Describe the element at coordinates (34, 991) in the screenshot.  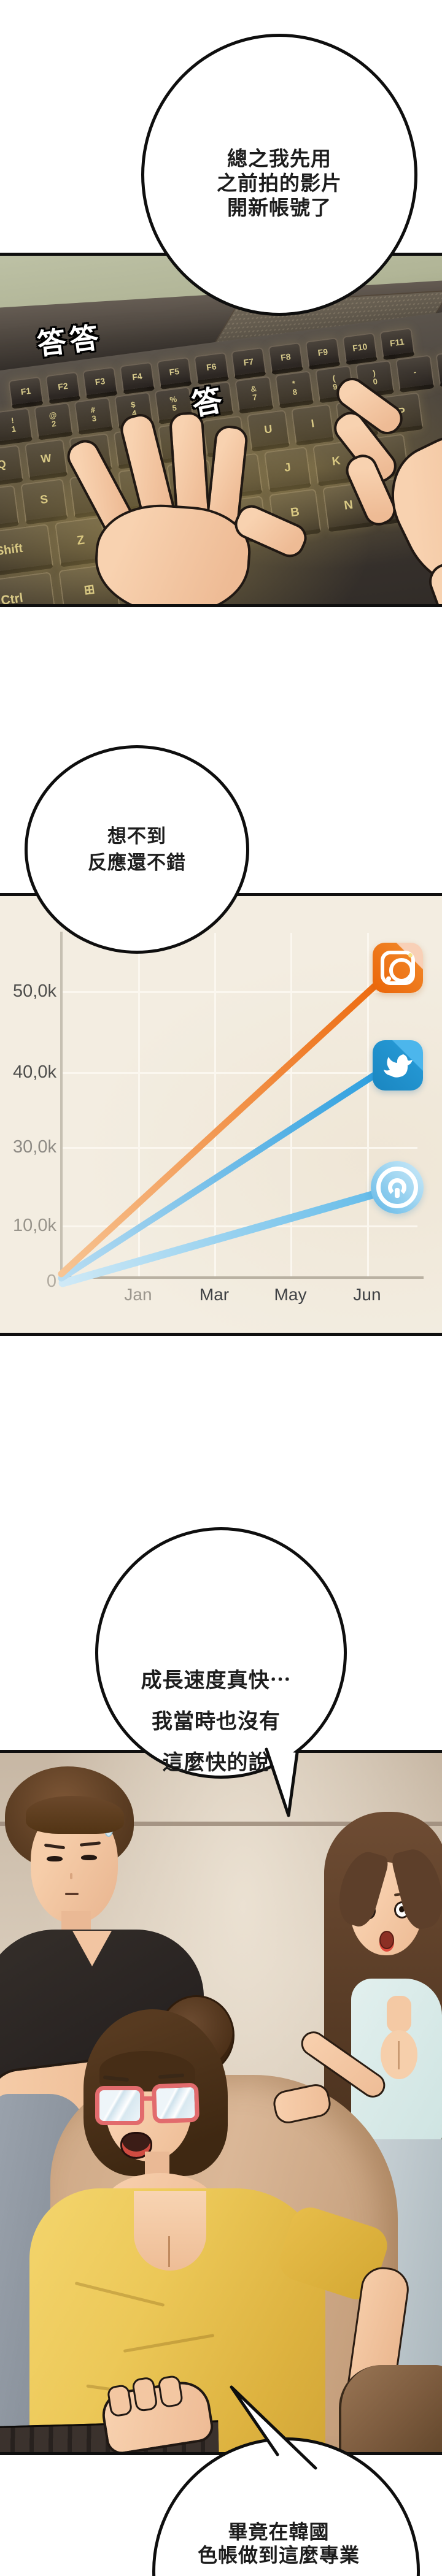
I see `y-tick-50k: 50,0k` at that location.